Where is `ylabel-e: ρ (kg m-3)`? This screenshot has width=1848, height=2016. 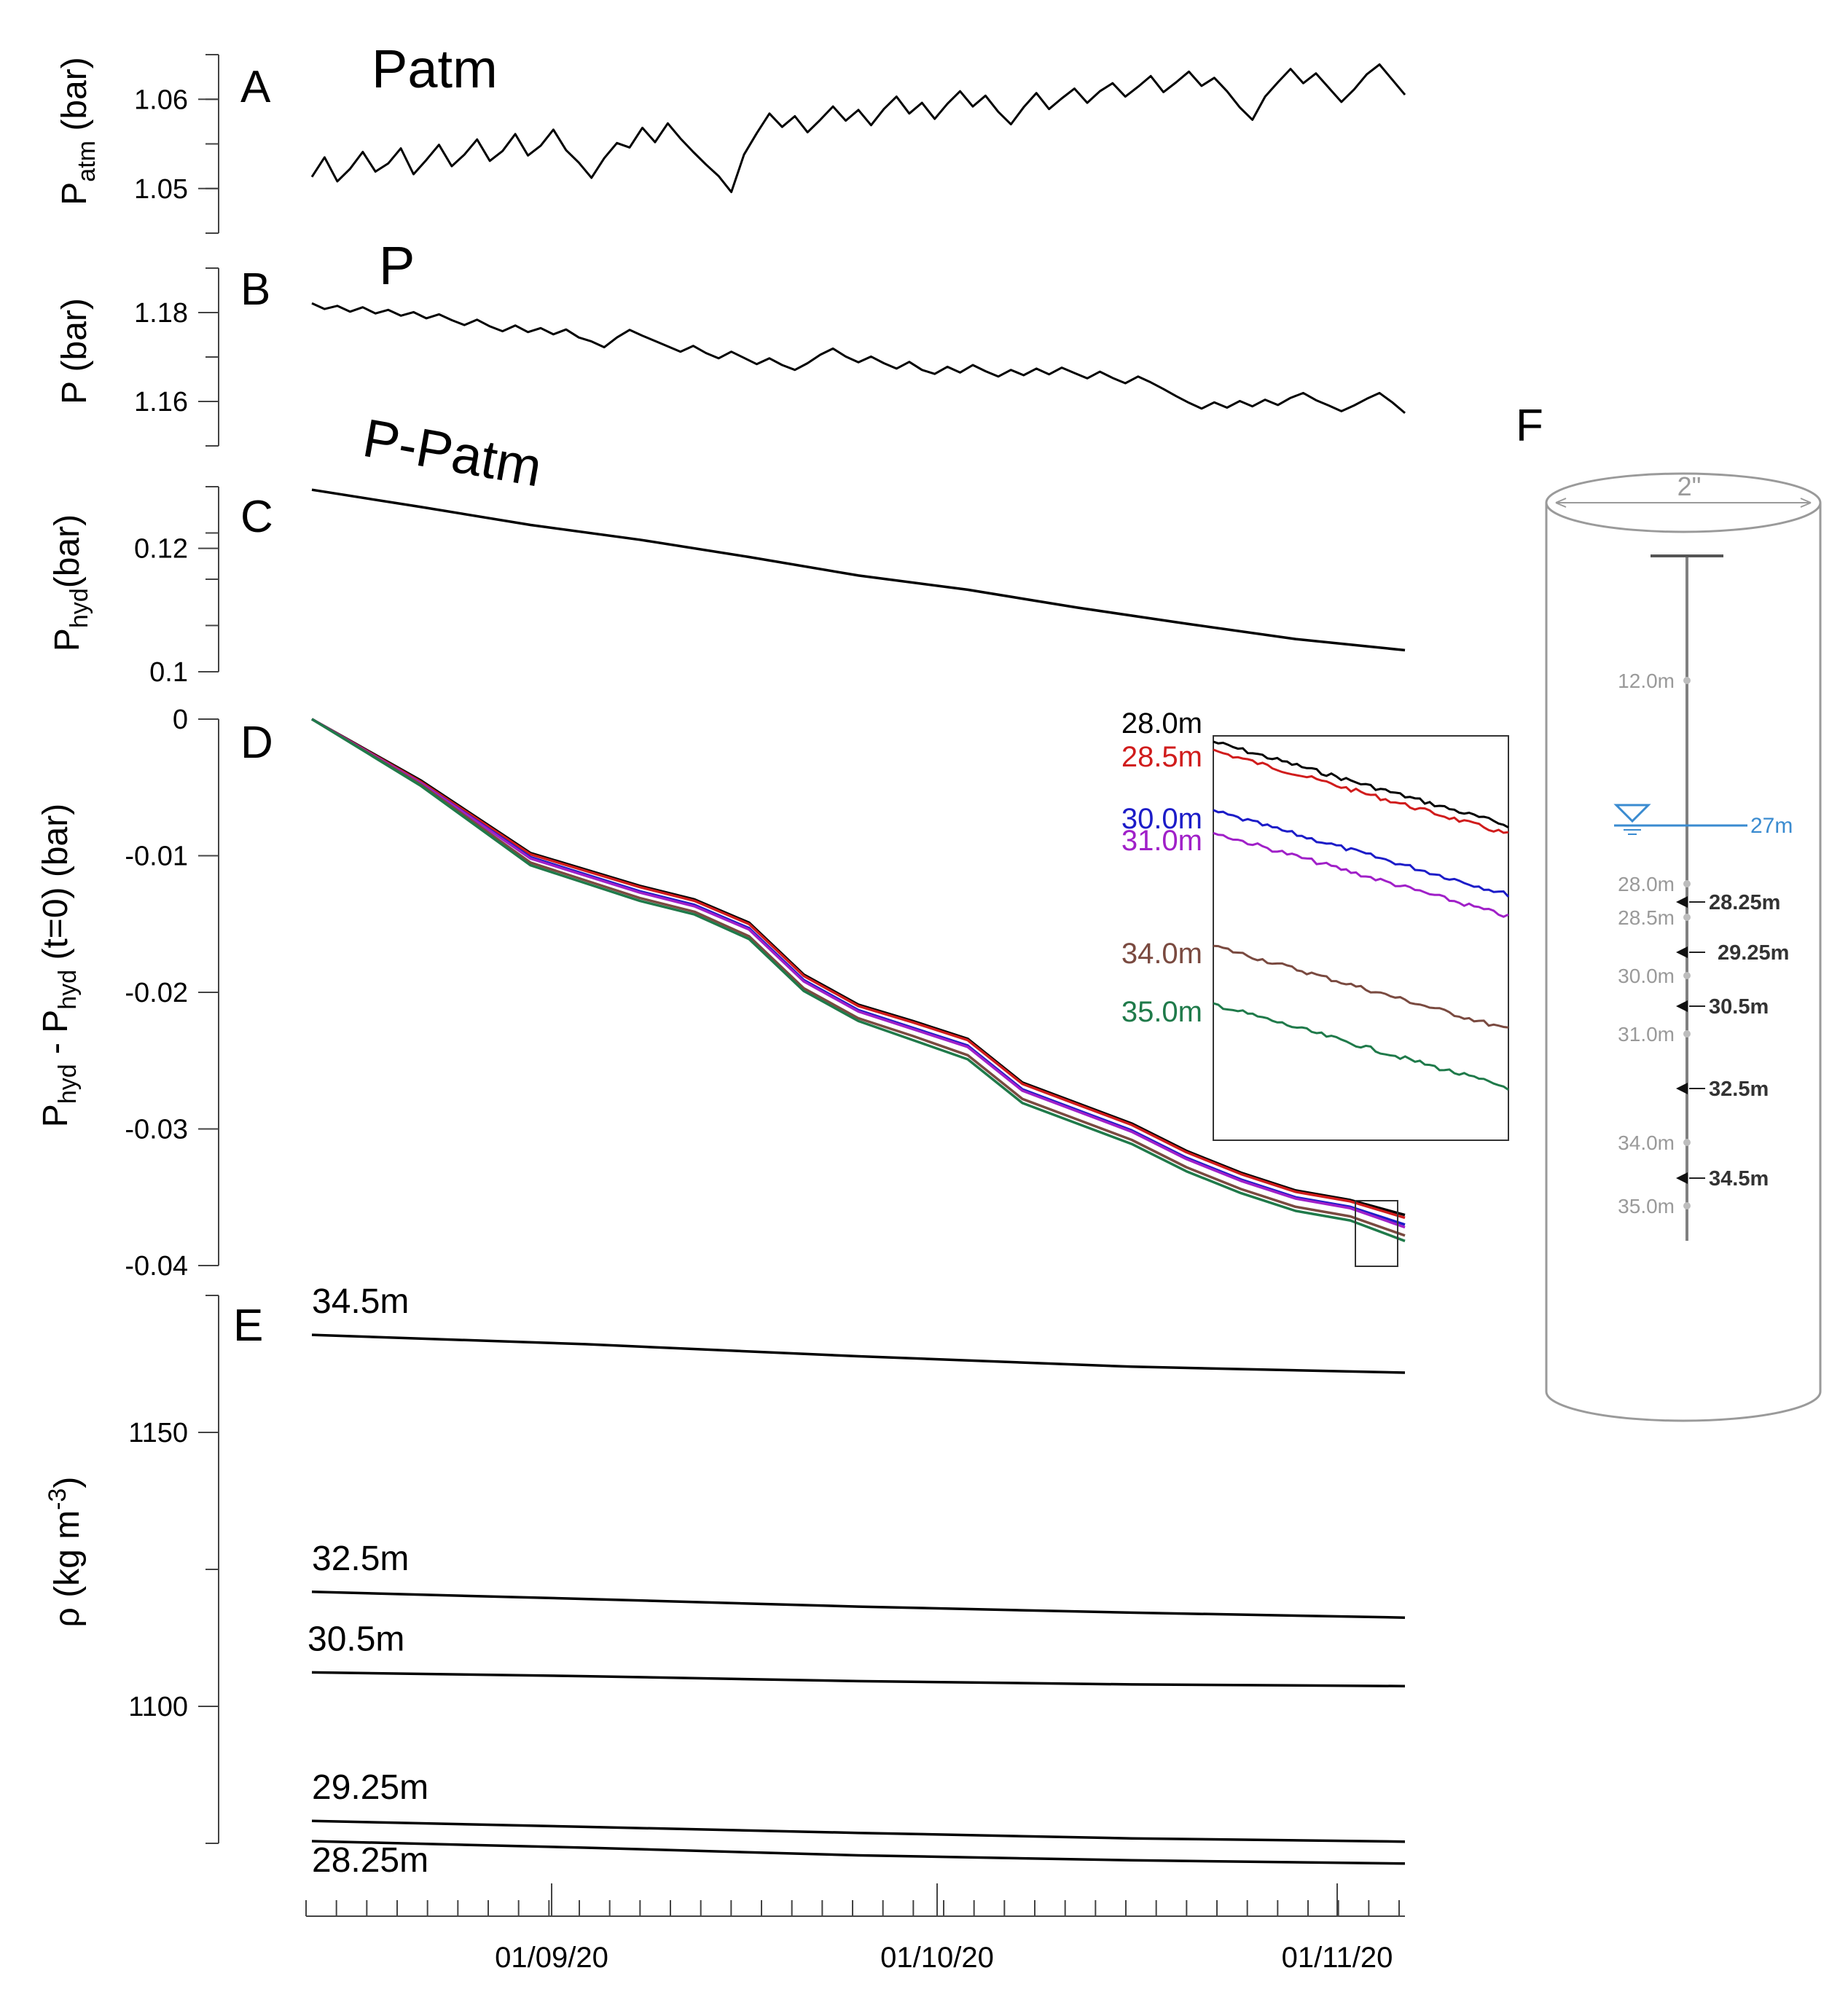 ylabel-e: ρ (kg m-3) is located at coordinates (65, 1552).